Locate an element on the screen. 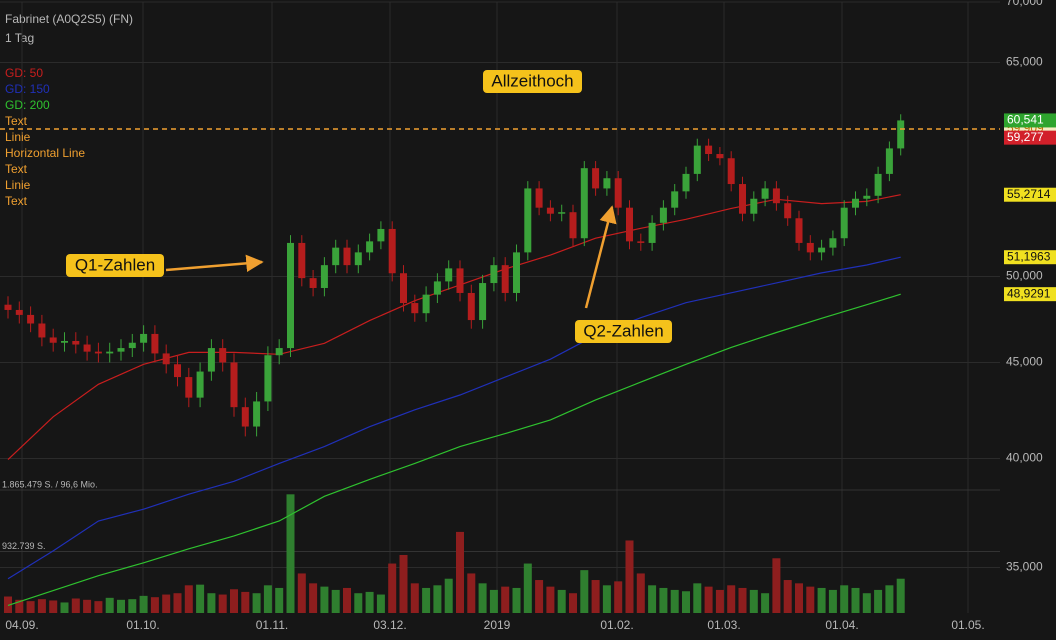 This screenshot has width=1056, height=640. x-tick-label: 03.12. is located at coordinates (389, 625).